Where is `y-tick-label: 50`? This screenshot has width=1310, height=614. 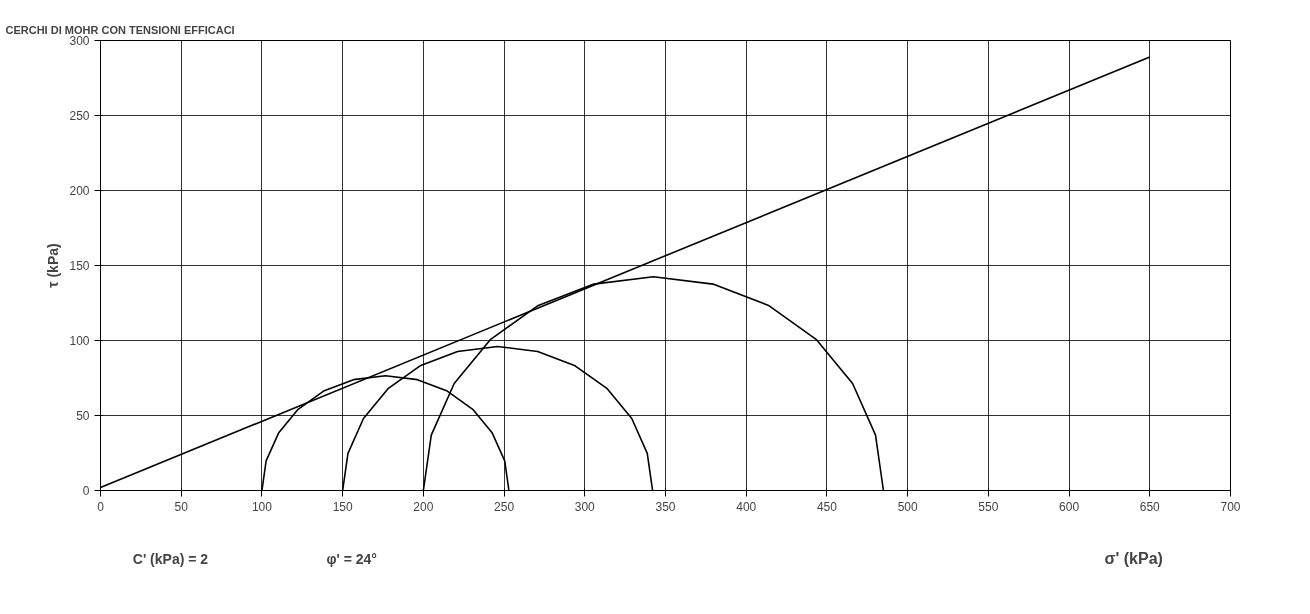 y-tick-label: 50 is located at coordinates (83, 416).